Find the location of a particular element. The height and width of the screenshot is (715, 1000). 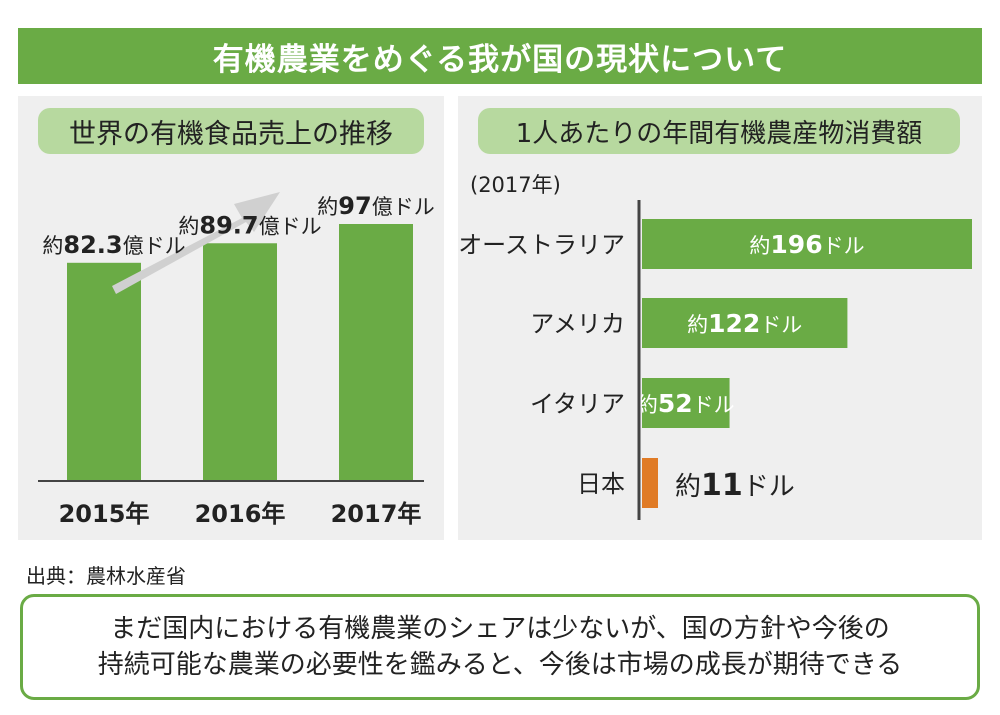

consumption-value-label: 約52ドル is located at coordinates (686, 403).